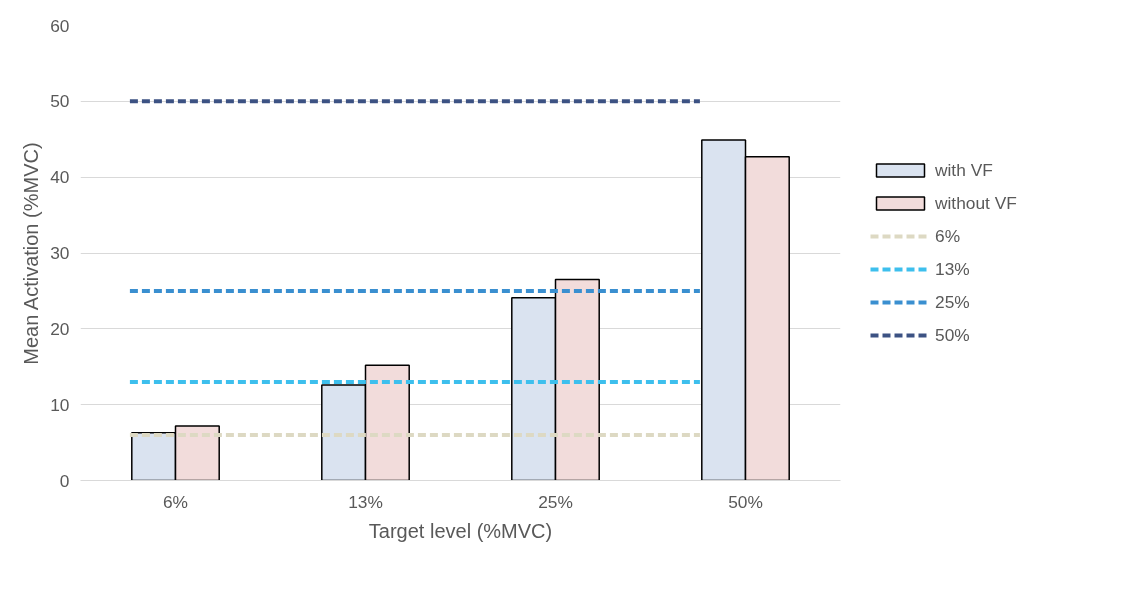 The image size is (1139, 610). What do you see at coordinates (952, 269) in the screenshot?
I see `legend-label: 13%` at bounding box center [952, 269].